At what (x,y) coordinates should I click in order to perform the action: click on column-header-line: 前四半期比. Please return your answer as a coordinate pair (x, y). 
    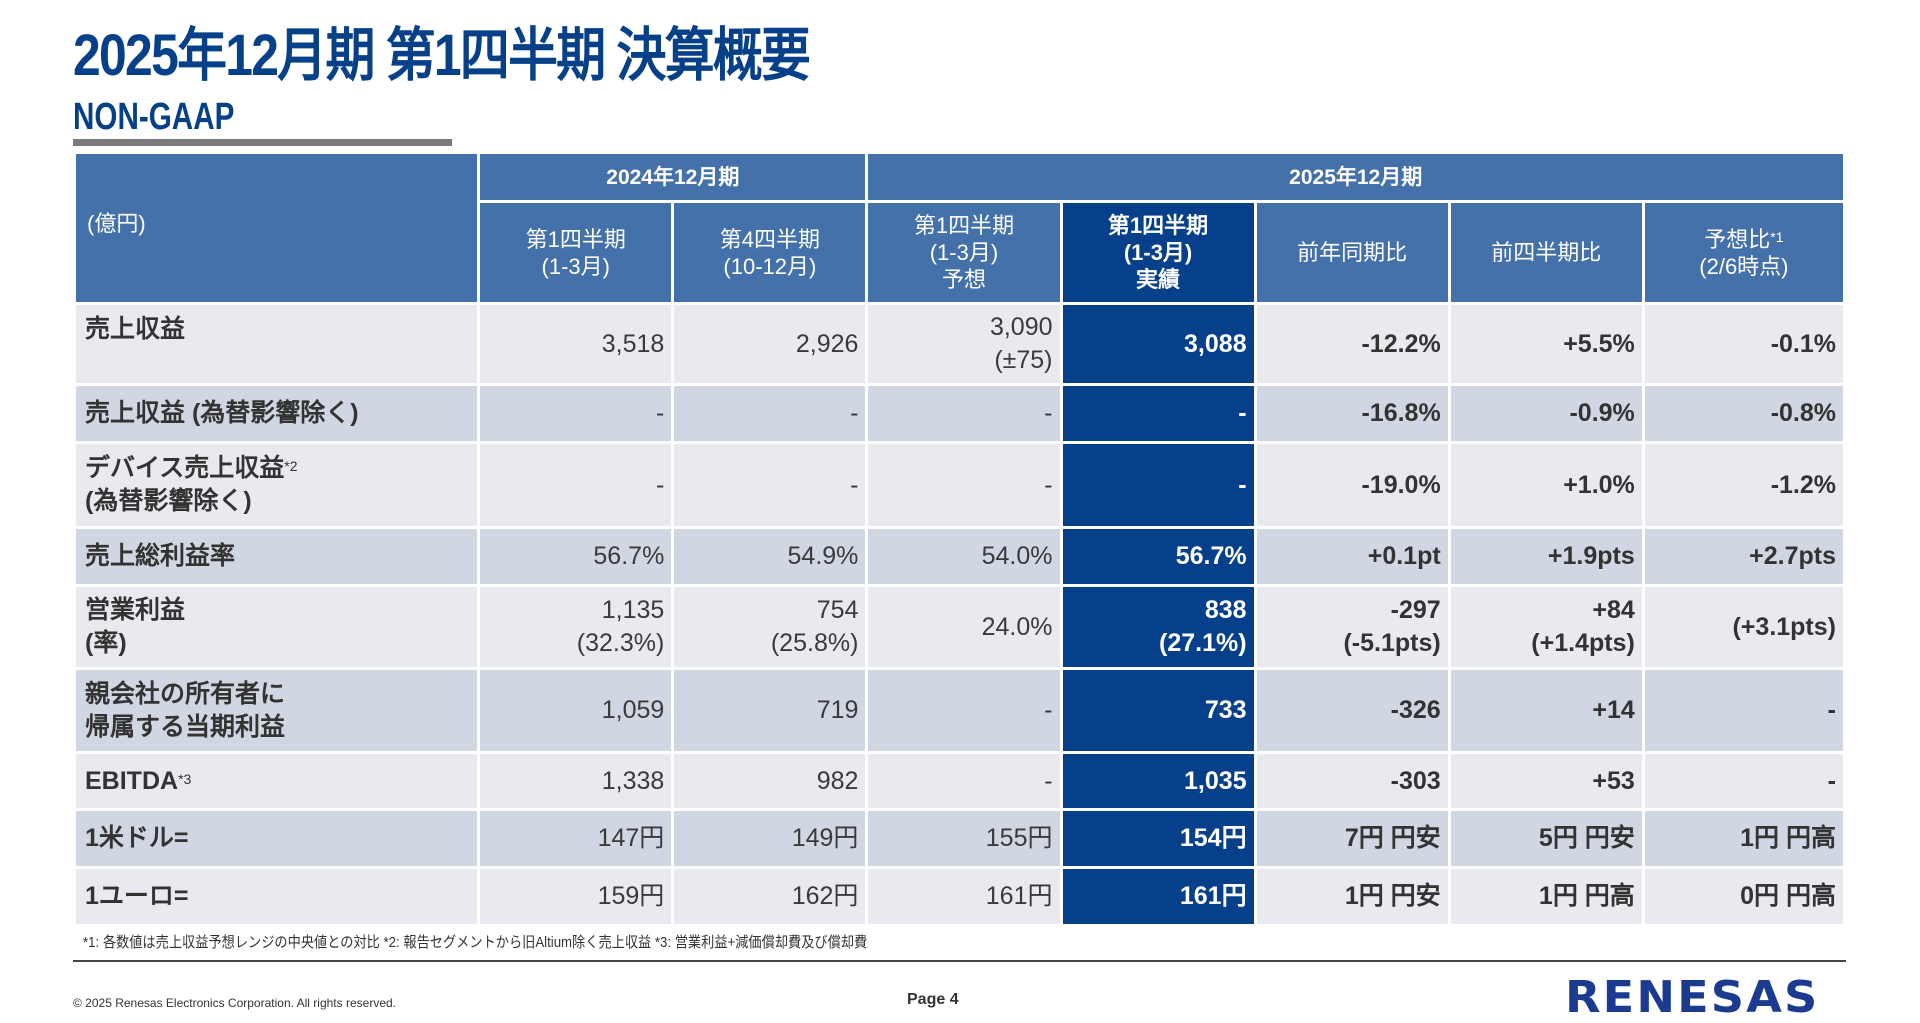
    Looking at the image, I should click on (1546, 252).